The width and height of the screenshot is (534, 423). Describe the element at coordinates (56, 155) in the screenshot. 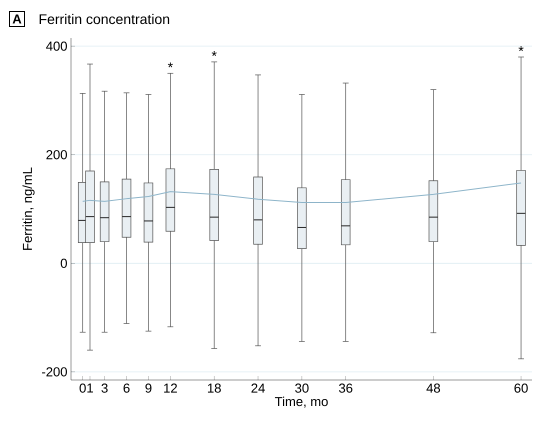

I see `y-tick-label: 200` at that location.